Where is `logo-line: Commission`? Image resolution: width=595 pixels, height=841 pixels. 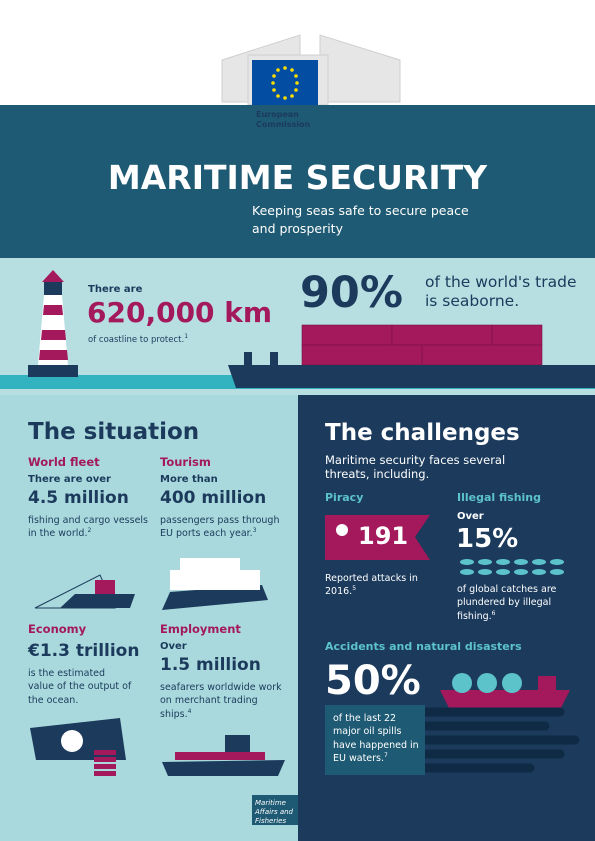 logo-line: Commission is located at coordinates (283, 124).